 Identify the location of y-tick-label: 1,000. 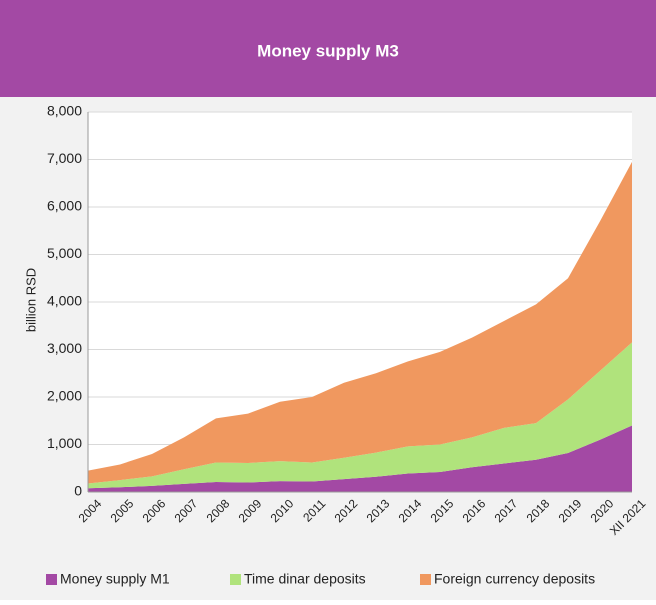
(64, 443).